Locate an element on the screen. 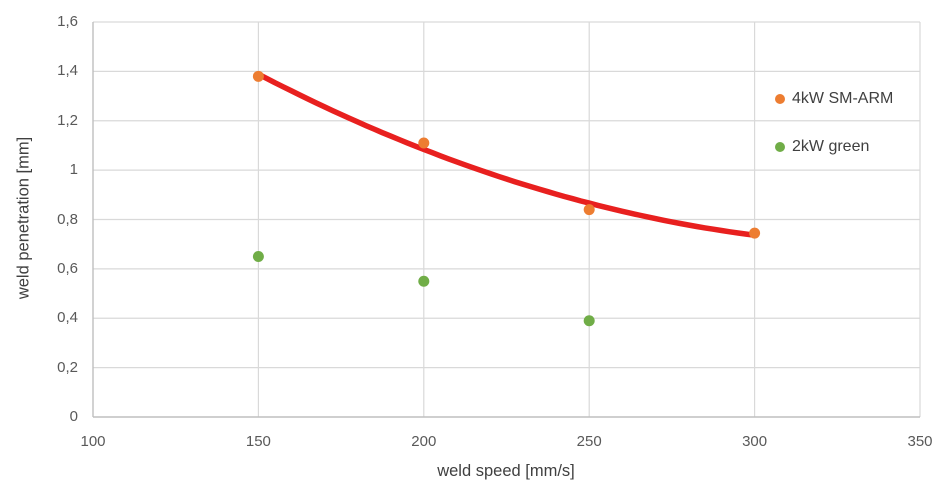  legend: 4kW SM-ARM 2kW green is located at coordinates (834, 123).